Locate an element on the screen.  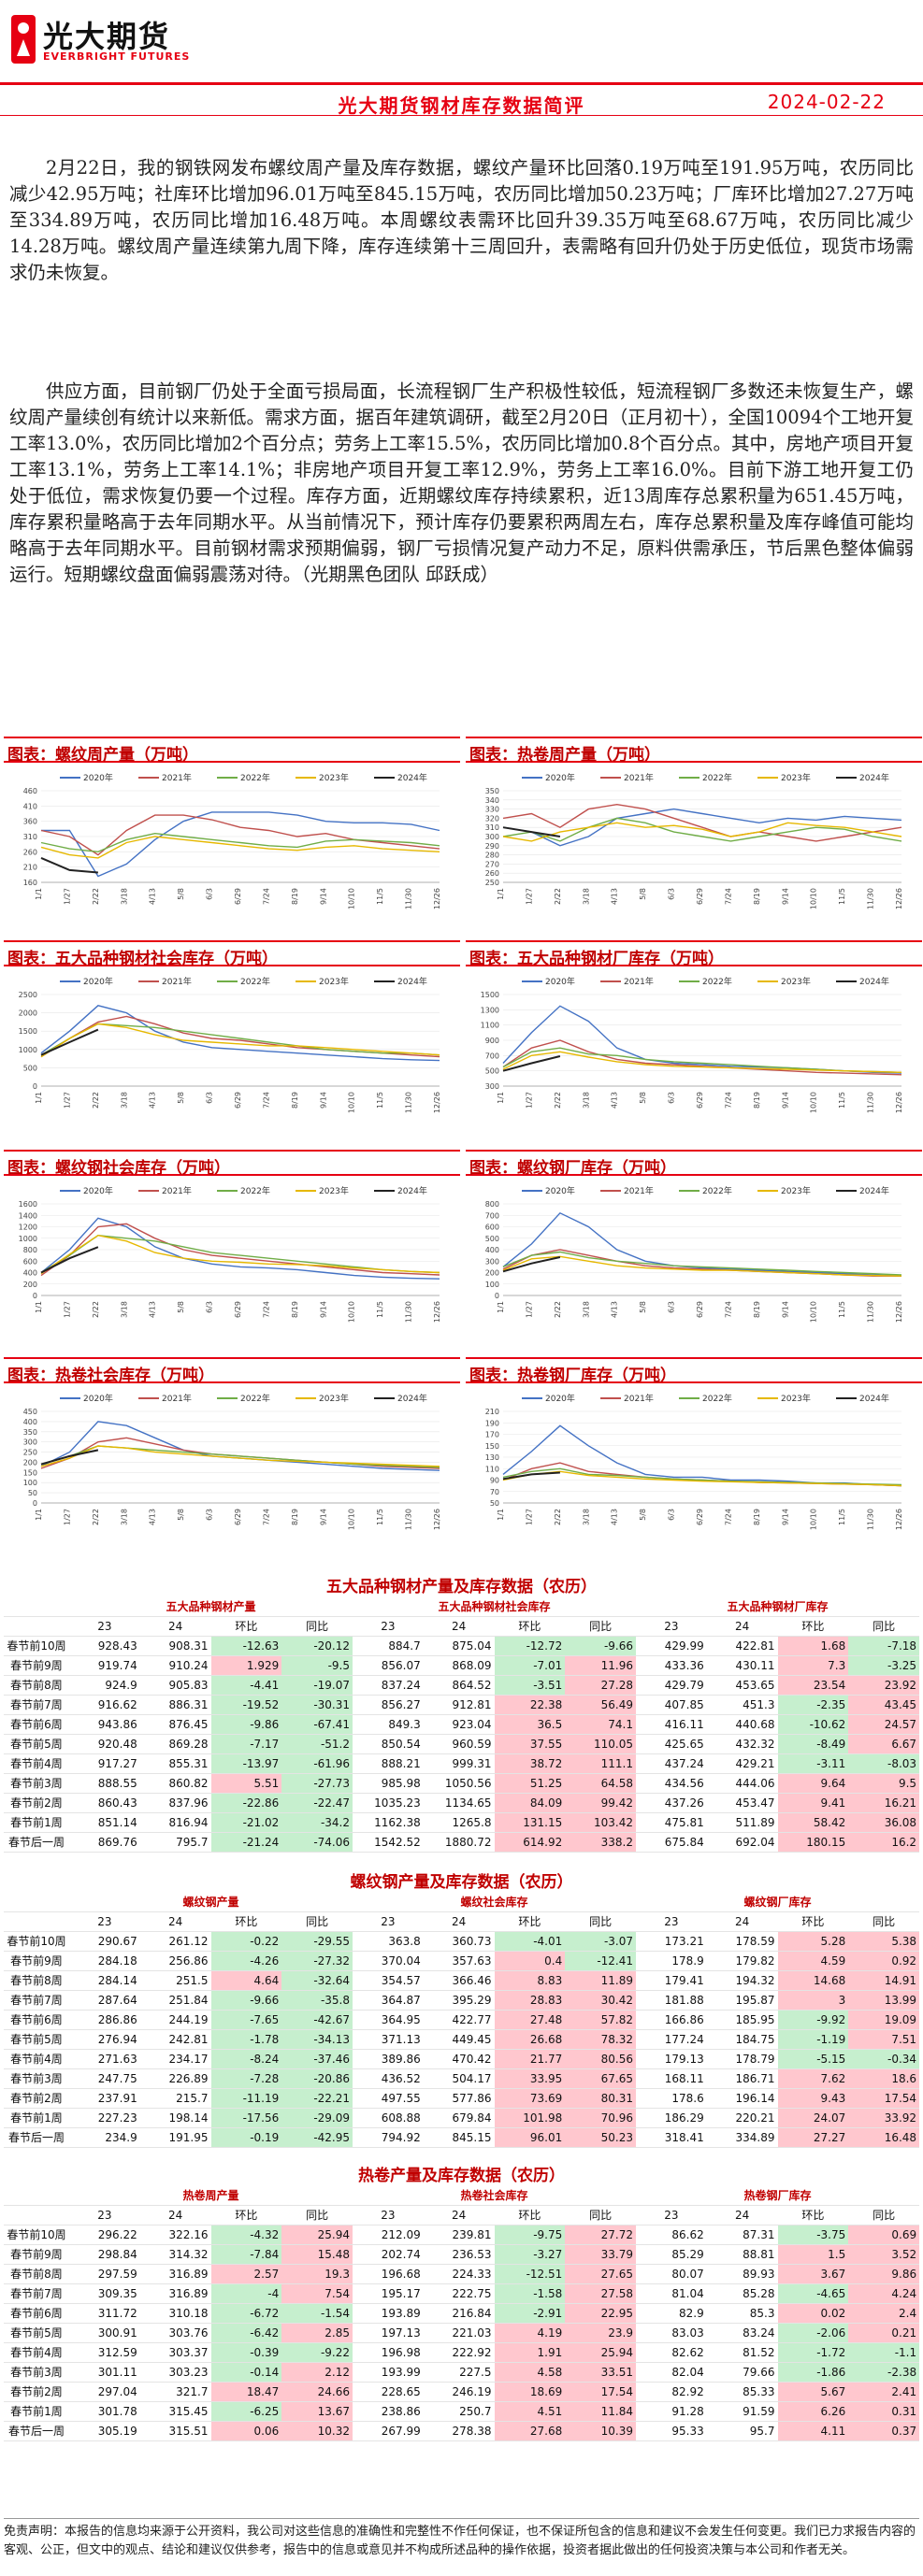
chart-title-6: 图表：热卷社会库存（万吨） is located at coordinates (232, 1371).